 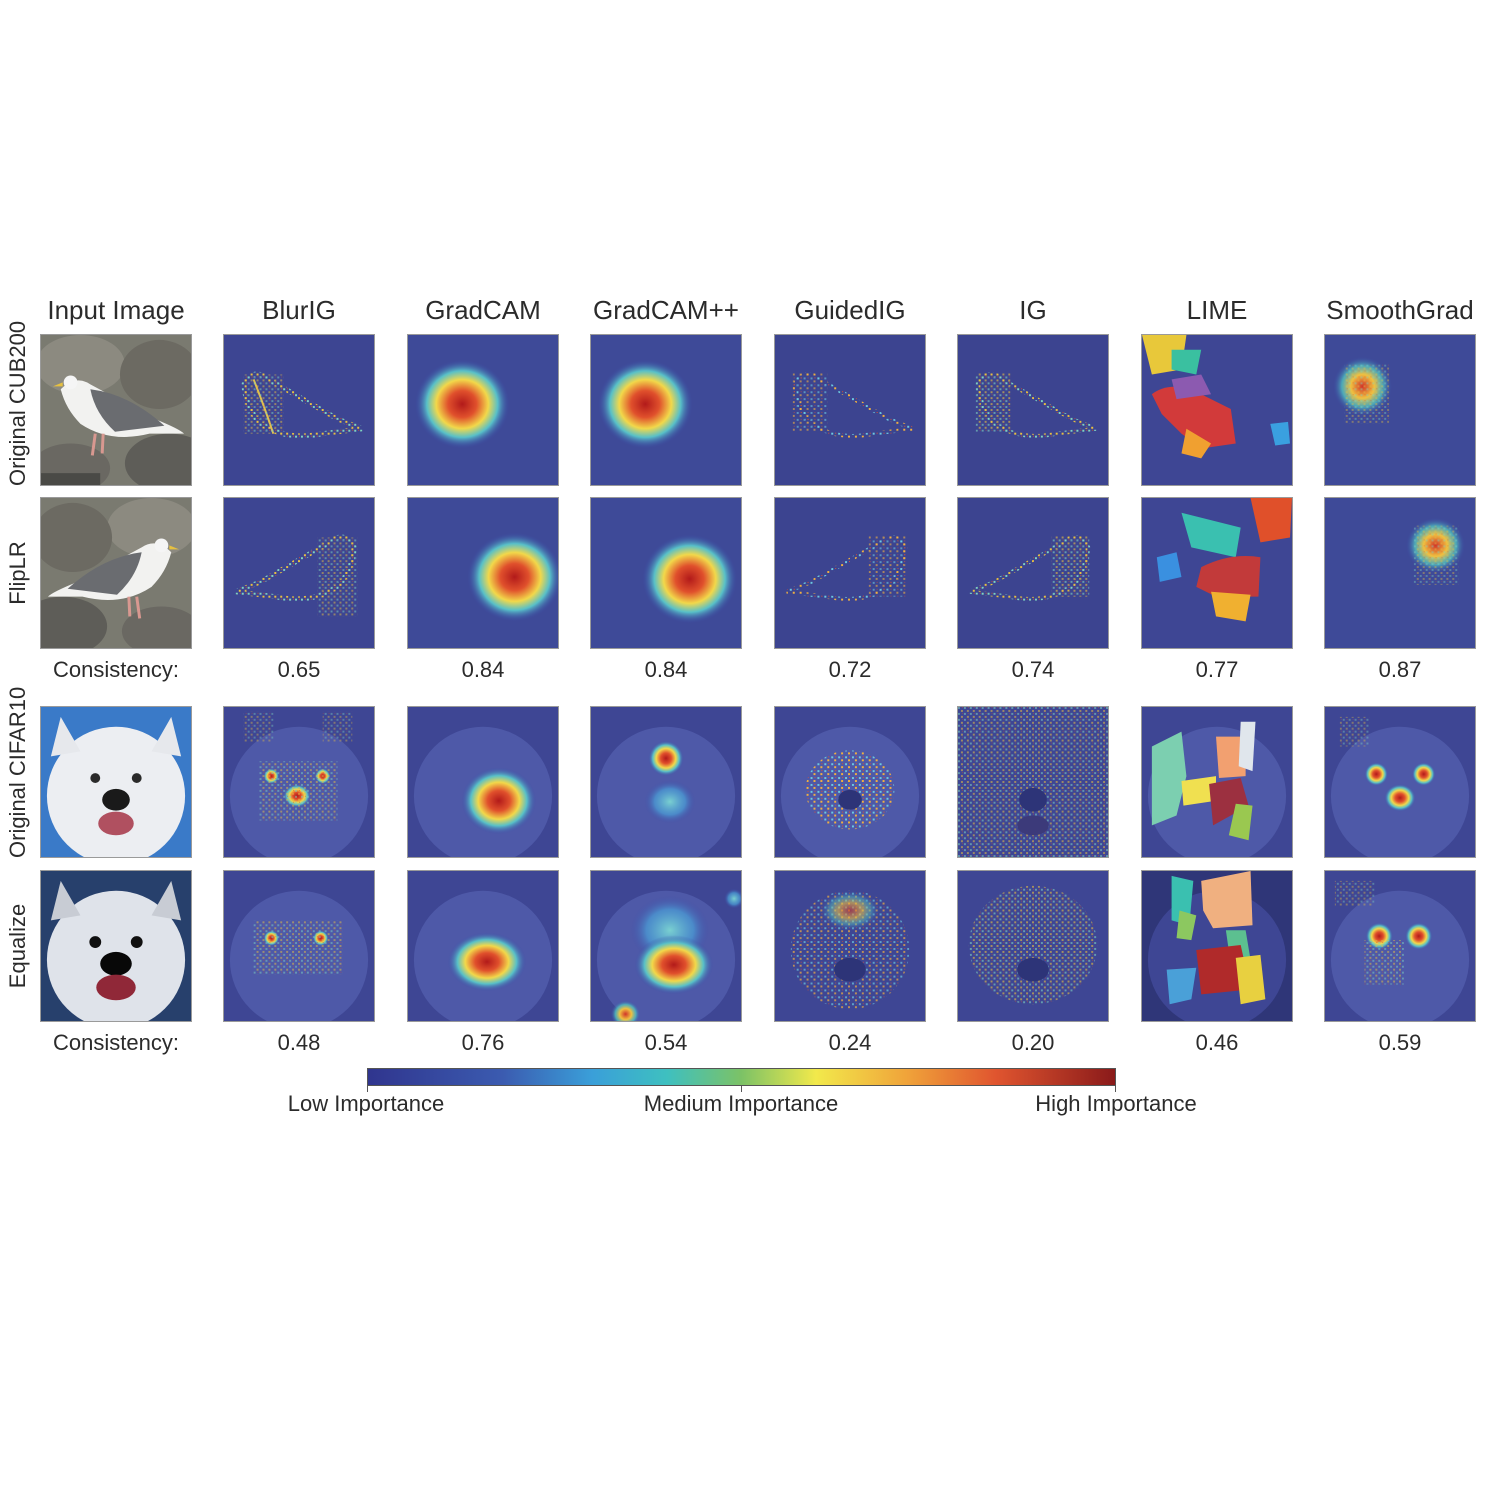 I want to click on gradcam-map-cub-fliplr, so click(x=483, y=573).